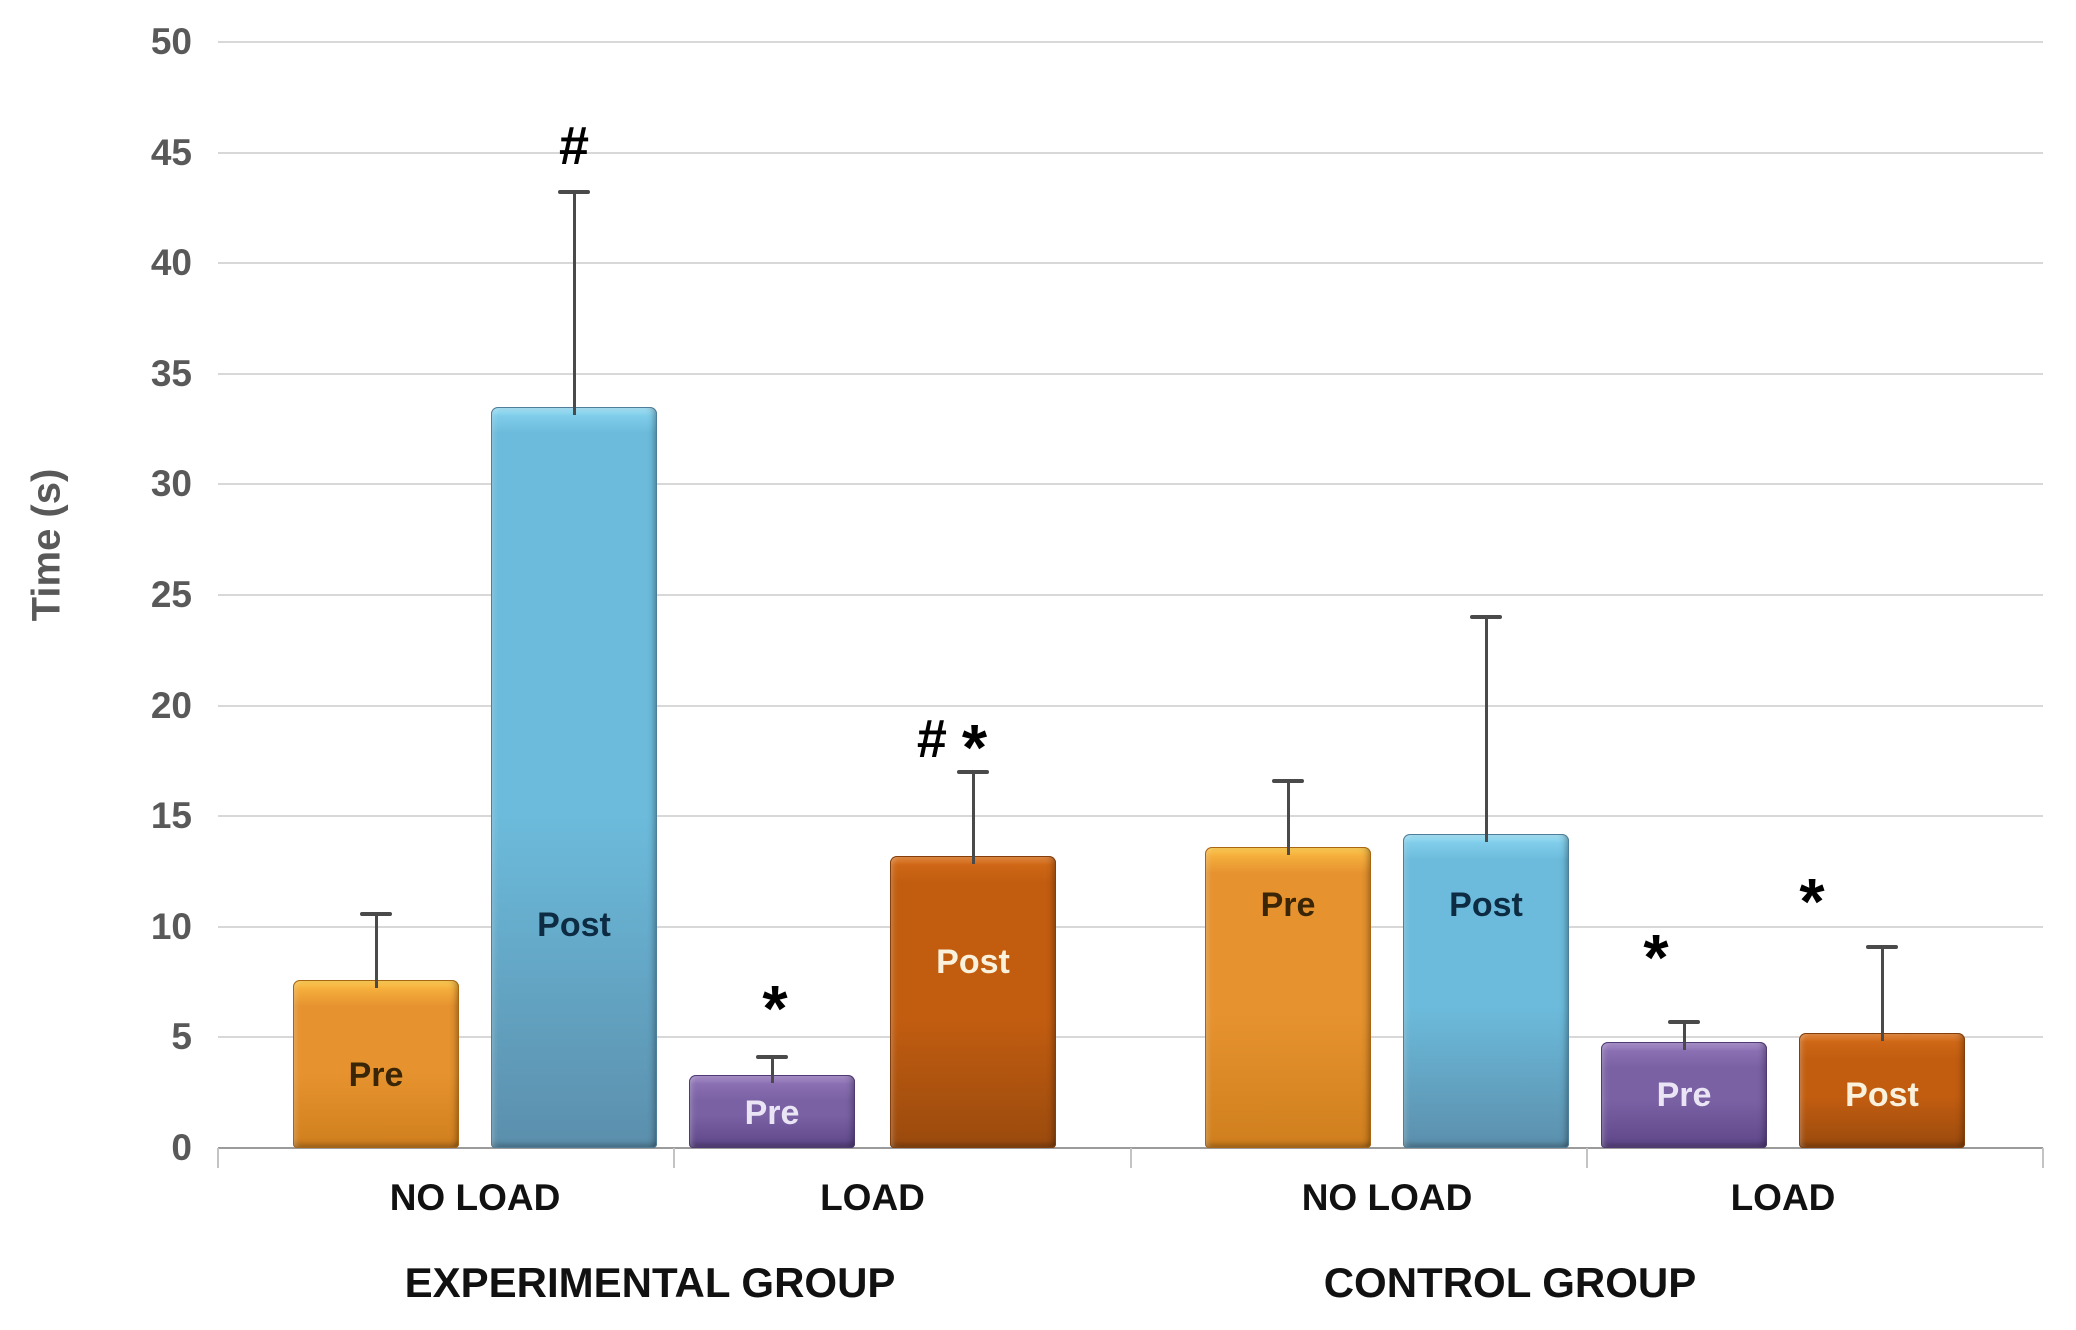  What do you see at coordinates (171, 373) in the screenshot?
I see `y-tick-label: 35` at bounding box center [171, 373].